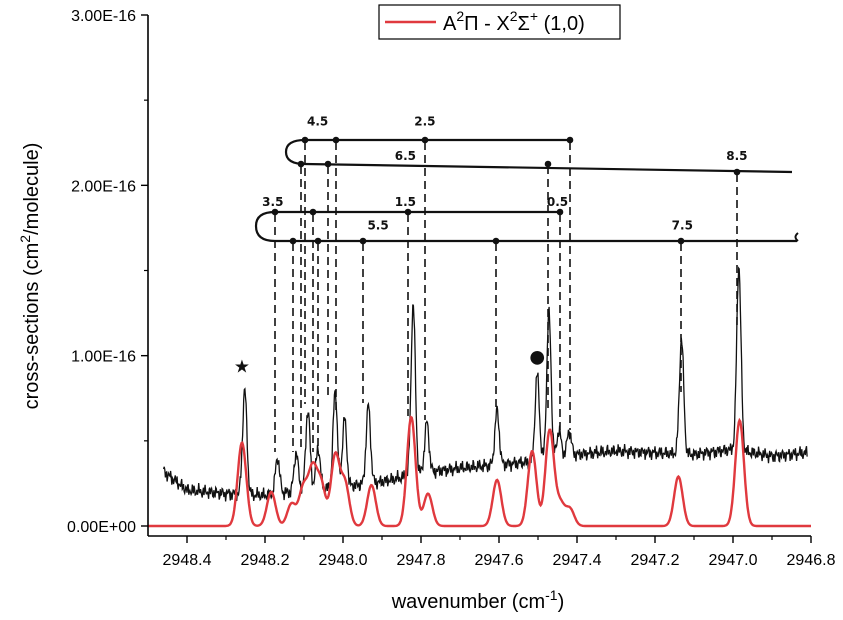 The image size is (843, 620). What do you see at coordinates (389, 361) in the screenshot?
I see `peak-markers: ★ ●` at bounding box center [389, 361].